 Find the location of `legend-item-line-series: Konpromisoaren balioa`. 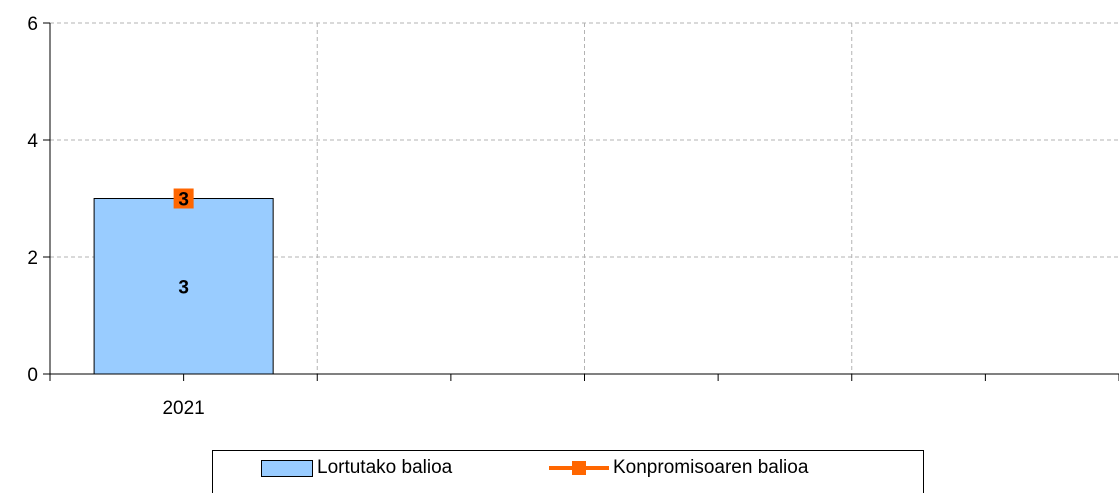

legend-item-line-series: Konpromisoaren balioa is located at coordinates (678, 468).